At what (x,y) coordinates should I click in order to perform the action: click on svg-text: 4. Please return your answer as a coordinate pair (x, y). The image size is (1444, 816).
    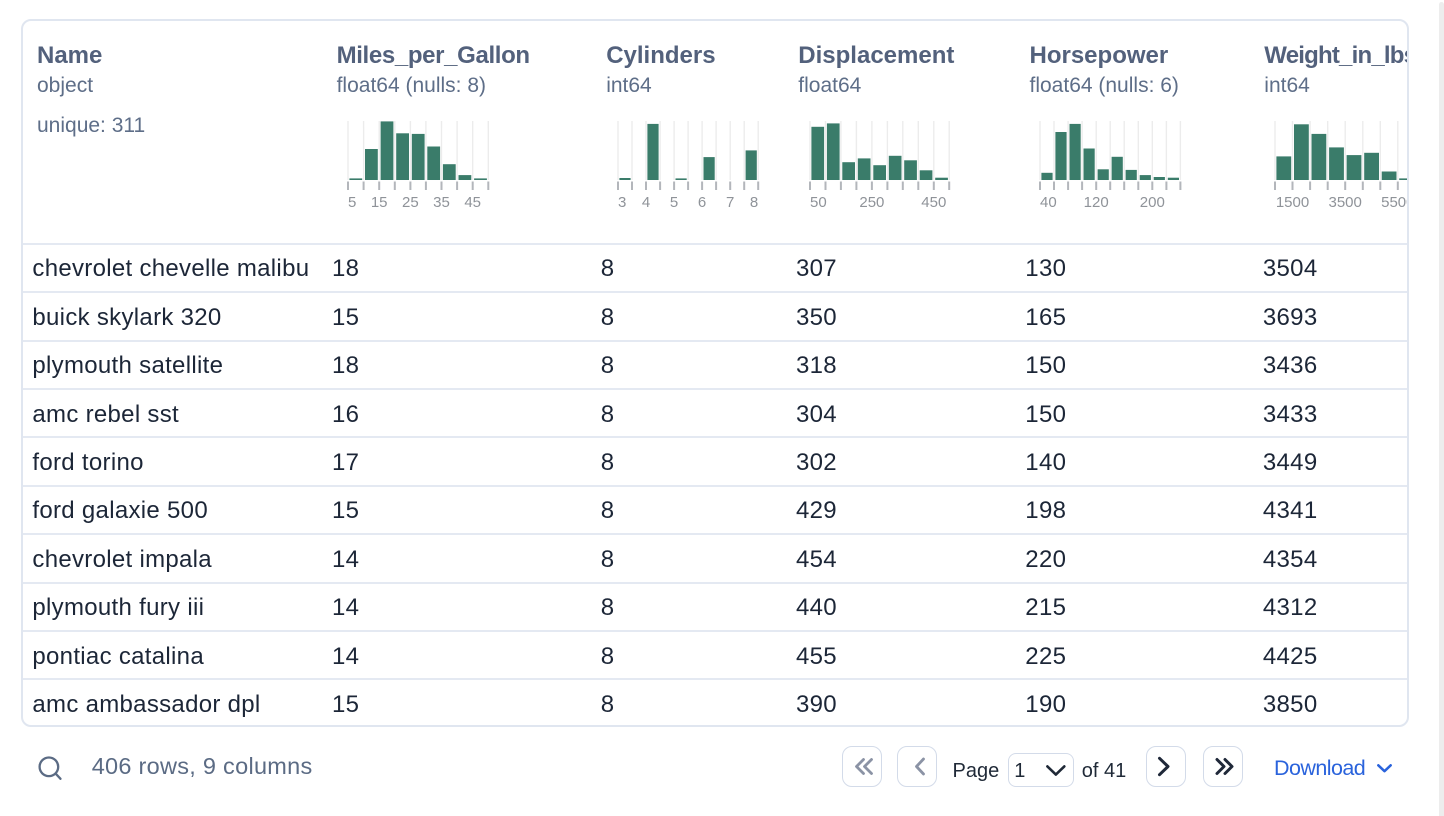
    Looking at the image, I should click on (645, 202).